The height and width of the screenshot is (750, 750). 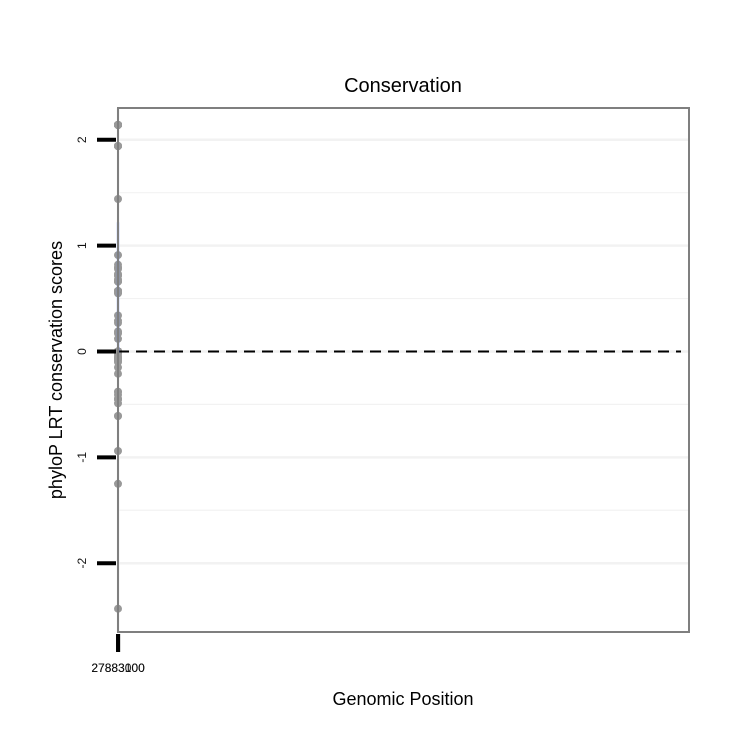 I want to click on x-tick-label: 27883000, so click(x=118, y=668).